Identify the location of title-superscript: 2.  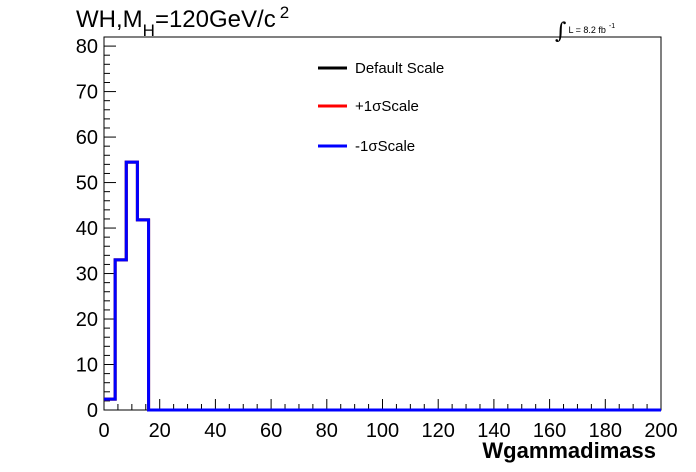
(284, 12).